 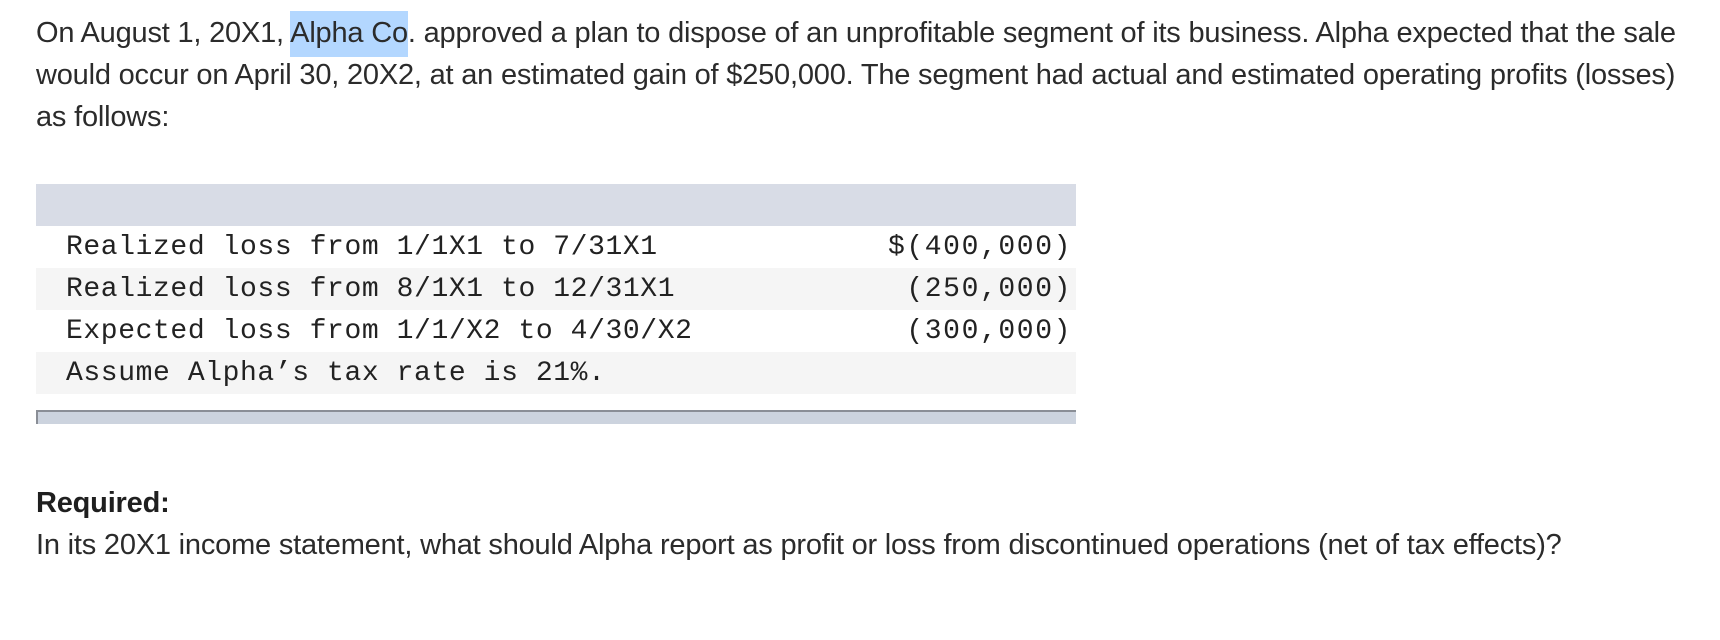 I want to click on table-row-tax-note: Assume Alpha’s tax rate is 21%., so click(x=556, y=373).